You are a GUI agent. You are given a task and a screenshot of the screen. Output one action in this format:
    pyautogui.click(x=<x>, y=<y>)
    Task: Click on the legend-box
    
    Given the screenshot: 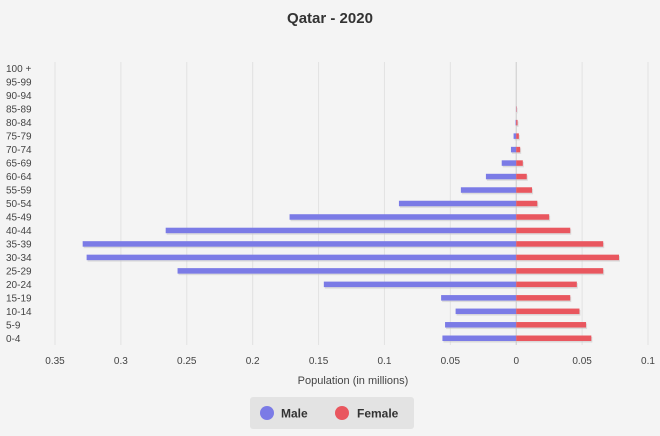 What is the action you would take?
    pyautogui.click(x=332, y=413)
    